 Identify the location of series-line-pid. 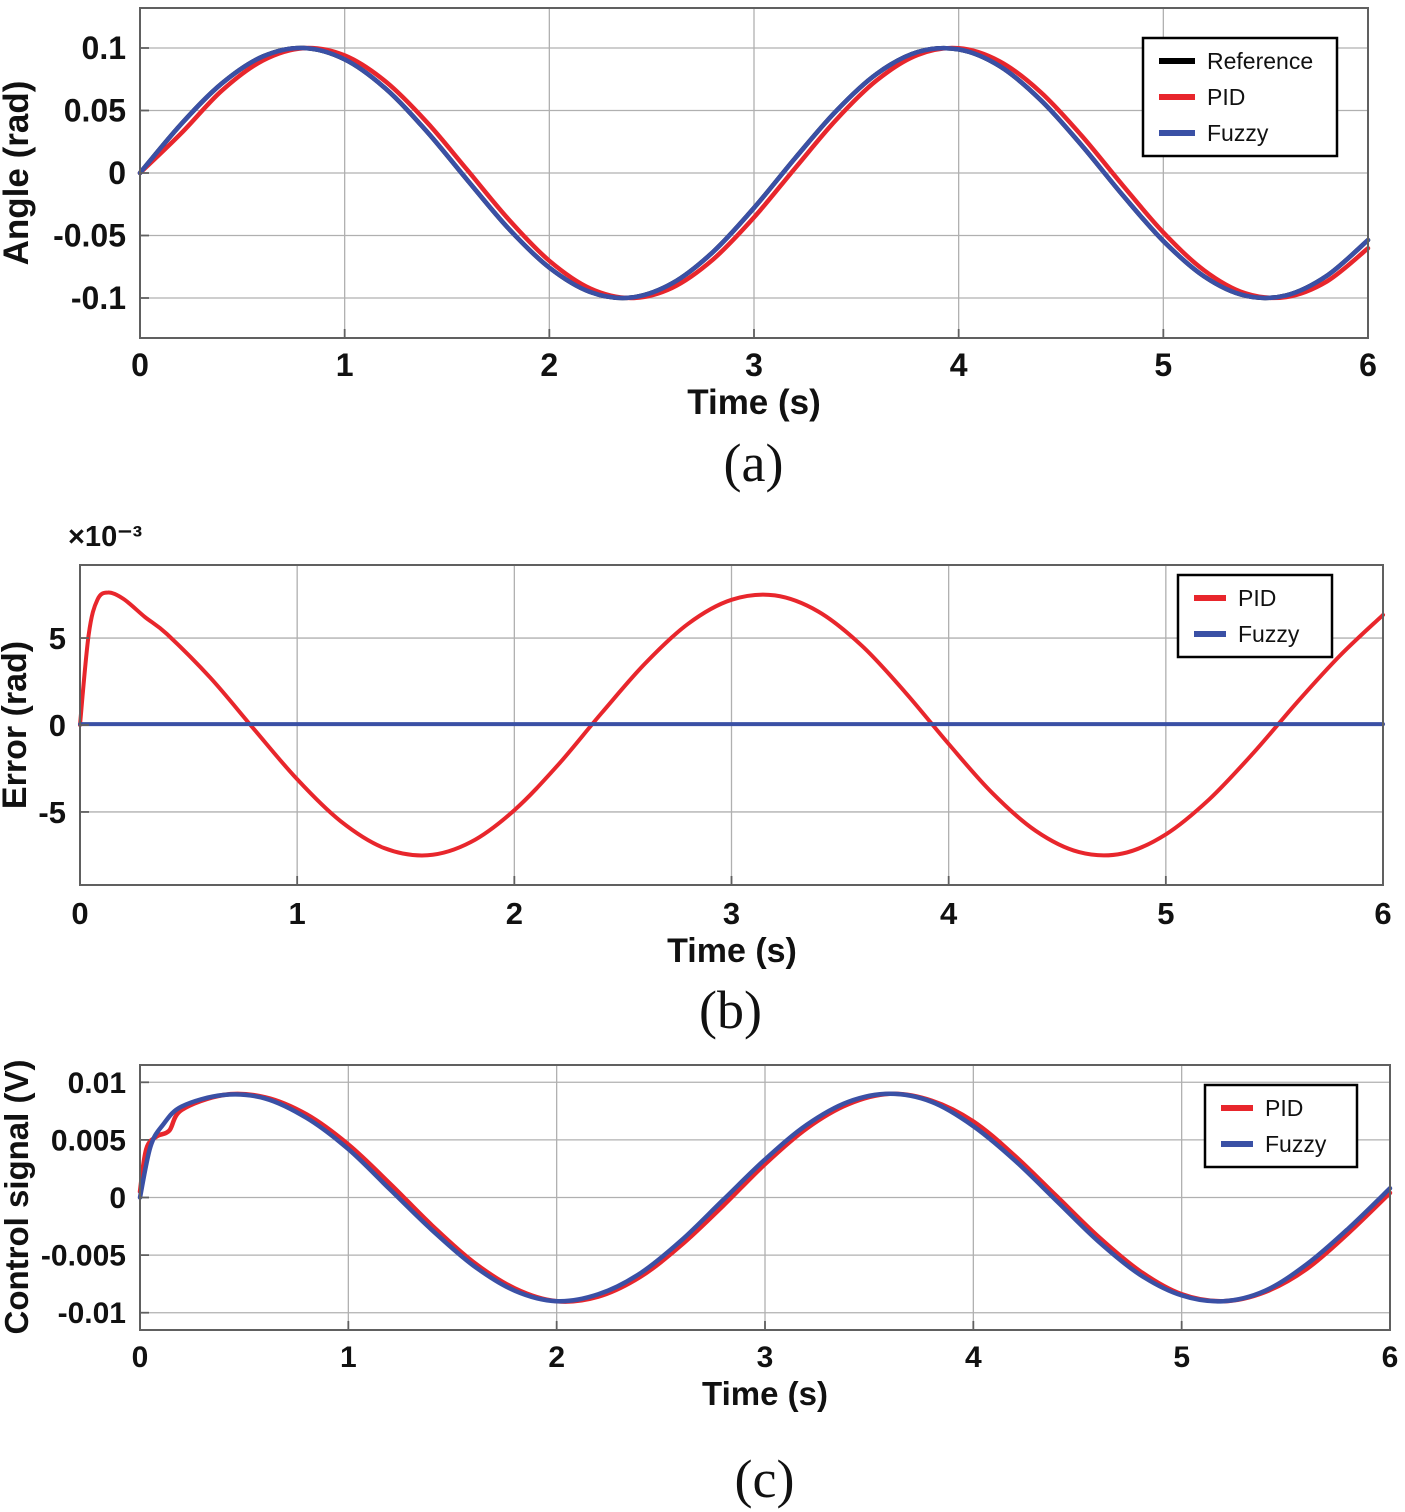
(754, 173).